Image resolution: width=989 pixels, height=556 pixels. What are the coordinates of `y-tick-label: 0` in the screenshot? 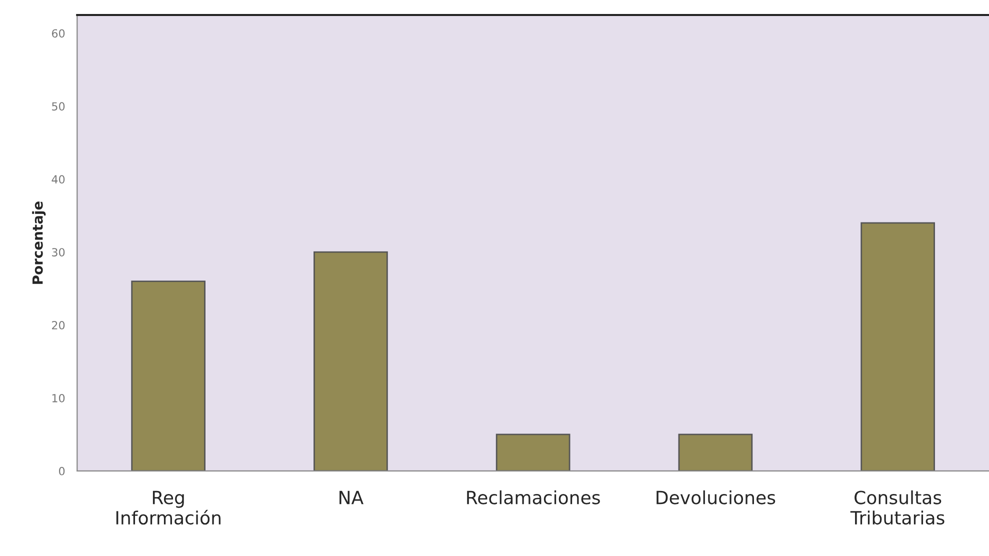 It's located at (62, 471).